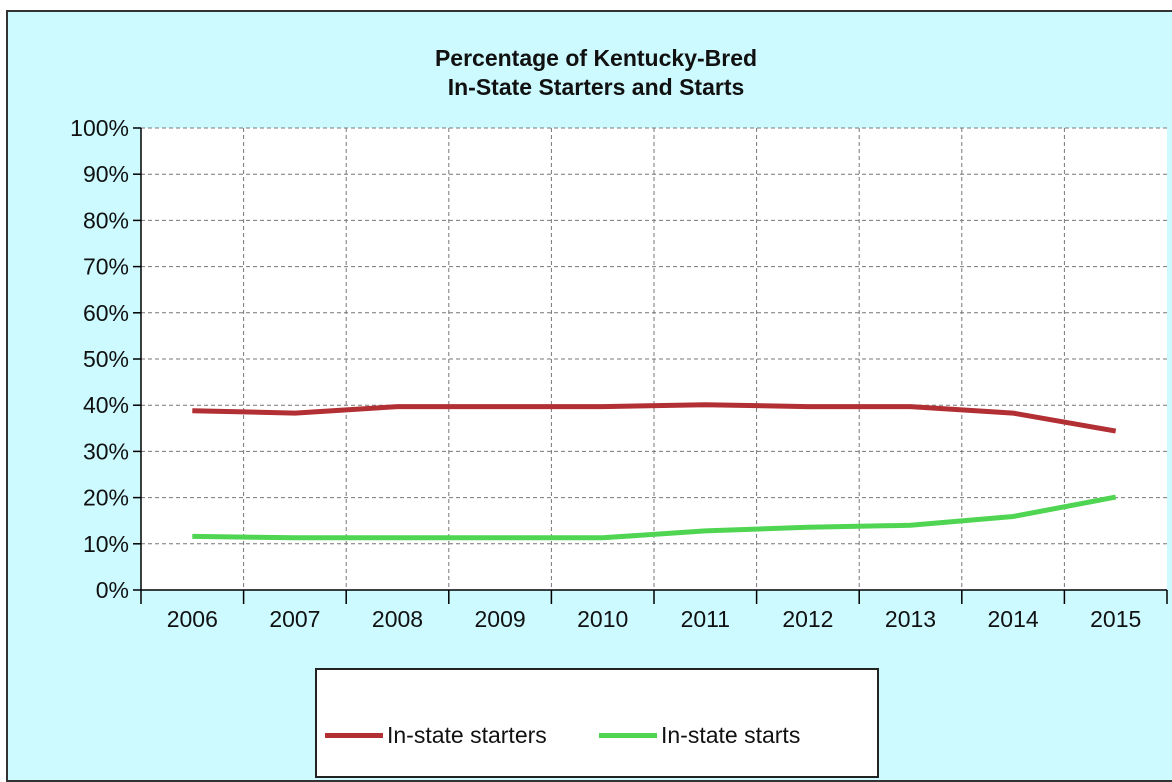 The width and height of the screenshot is (1172, 782). Describe the element at coordinates (467, 735) in the screenshot. I see `legend-label-starters: In-state starters` at that location.